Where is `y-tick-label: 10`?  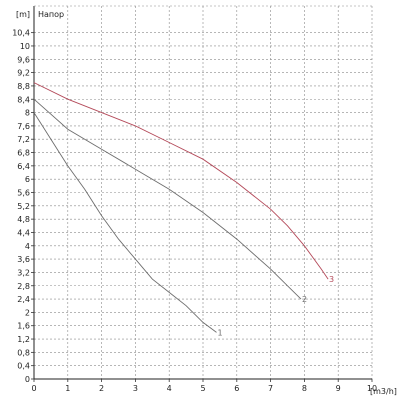
y-tick-label: 10 is located at coordinates (25, 46).